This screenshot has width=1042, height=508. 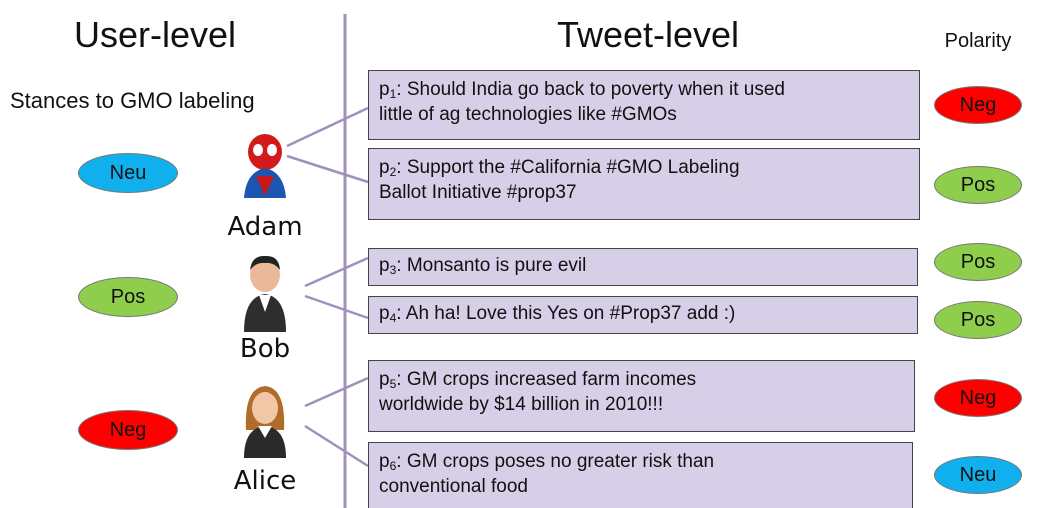 What do you see at coordinates (568, 167) in the screenshot?
I see `tweet-text: : Support the #California #GMO Labeling` at bounding box center [568, 167].